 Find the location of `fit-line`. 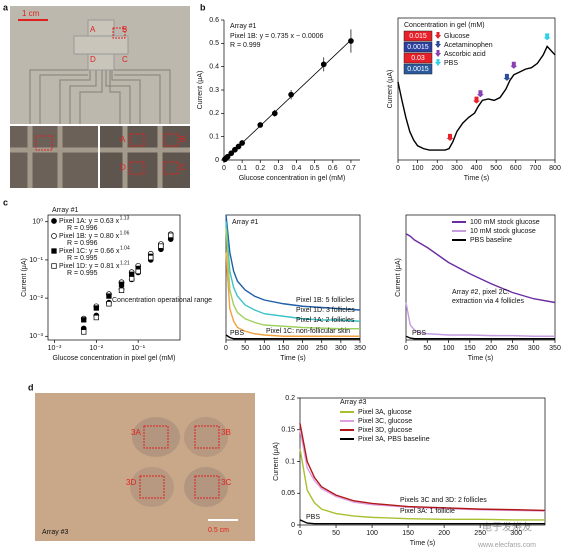

fit-line is located at coordinates (287, 100).